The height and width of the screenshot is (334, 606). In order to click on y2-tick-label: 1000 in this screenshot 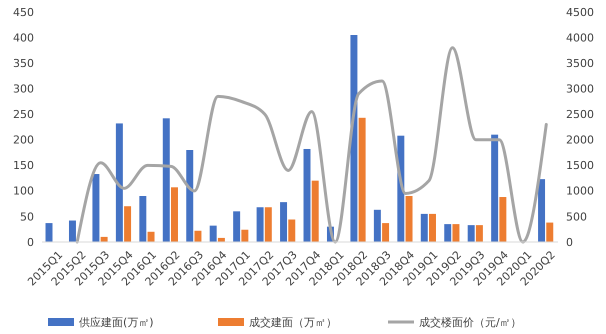, I will do `click(580, 191)`.